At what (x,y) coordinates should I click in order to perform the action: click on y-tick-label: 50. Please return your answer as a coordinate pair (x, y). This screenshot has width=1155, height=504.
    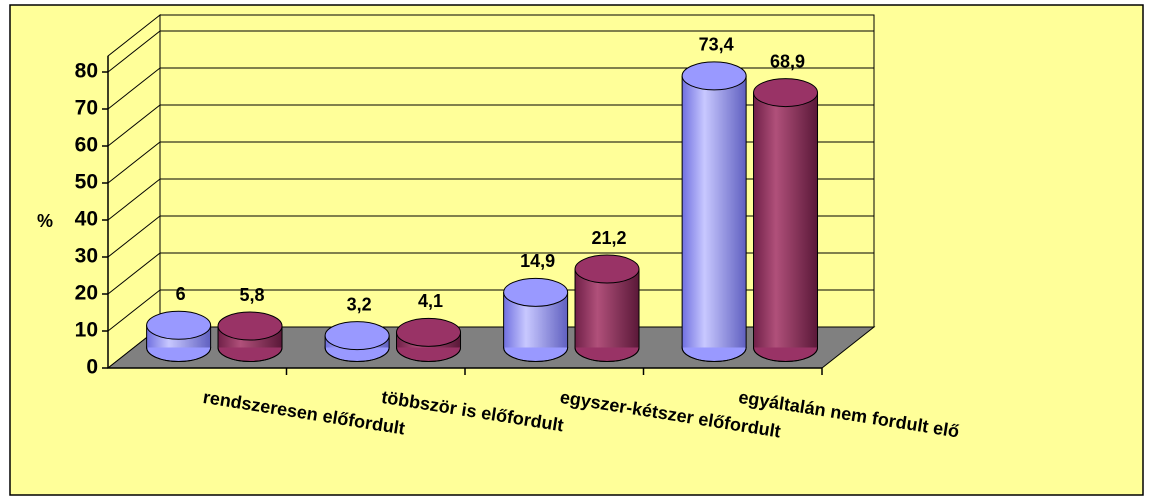
    Looking at the image, I should click on (86, 182).